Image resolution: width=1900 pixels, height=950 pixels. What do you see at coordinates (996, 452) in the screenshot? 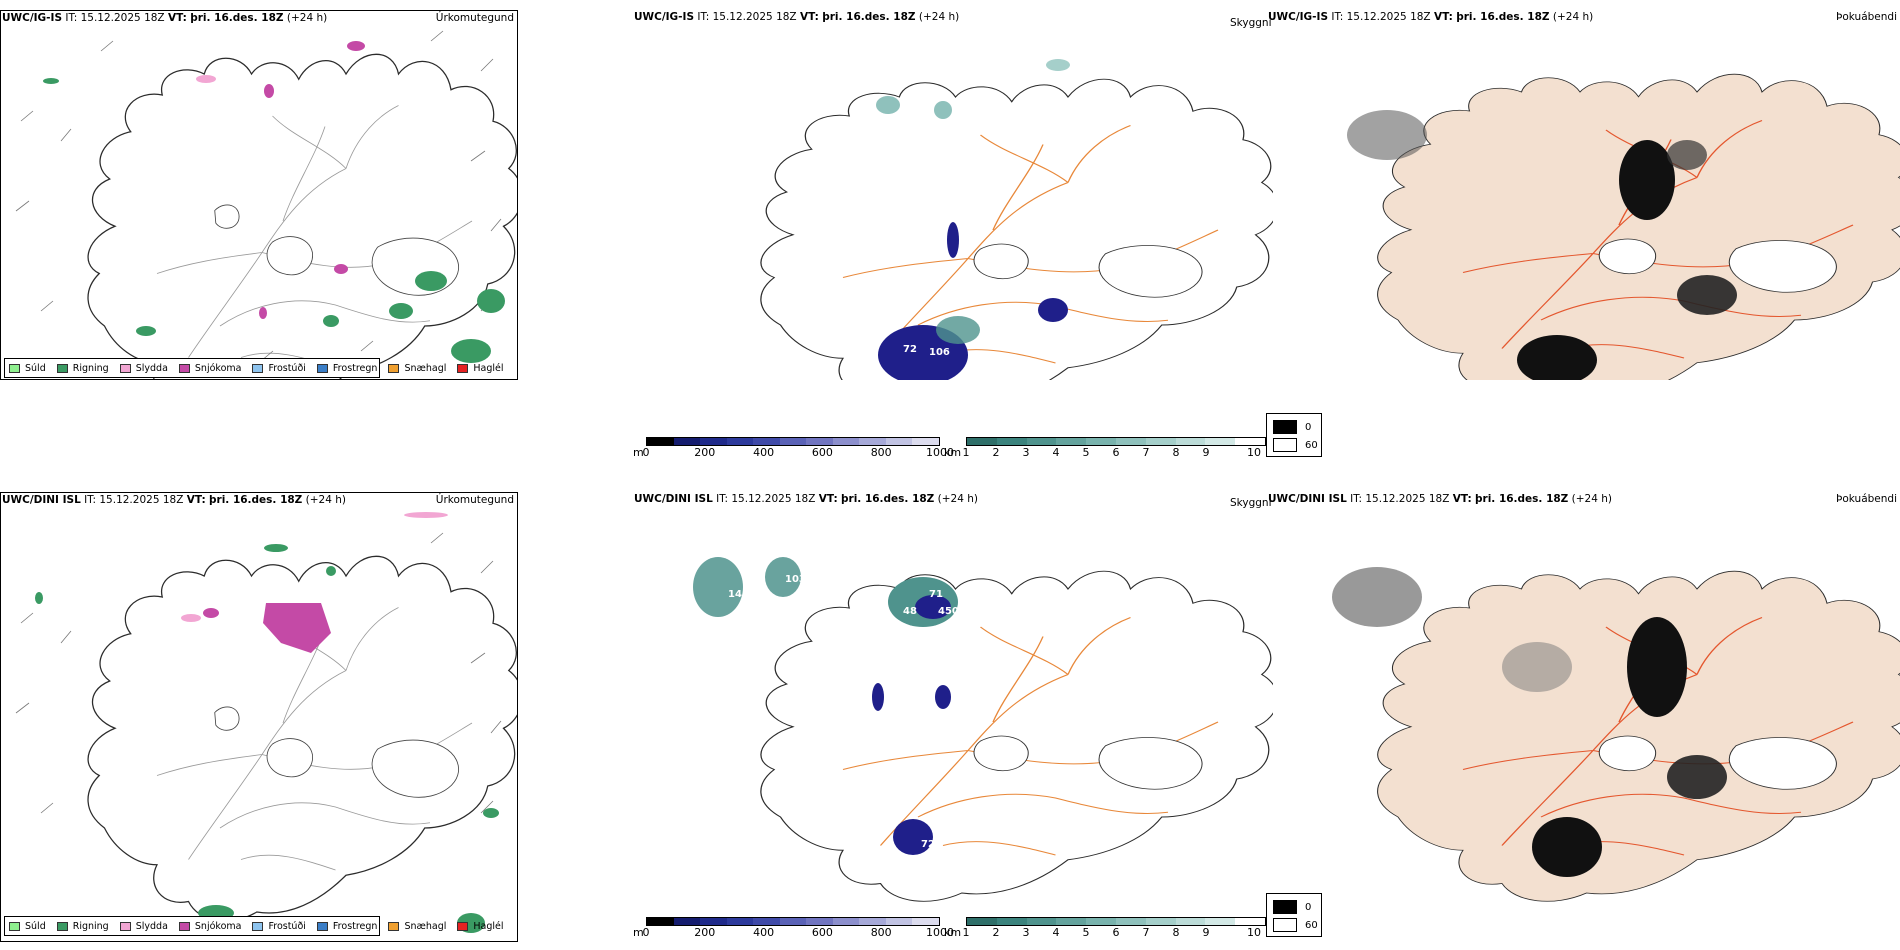
I see `km-scale-tick: 2` at bounding box center [996, 452].